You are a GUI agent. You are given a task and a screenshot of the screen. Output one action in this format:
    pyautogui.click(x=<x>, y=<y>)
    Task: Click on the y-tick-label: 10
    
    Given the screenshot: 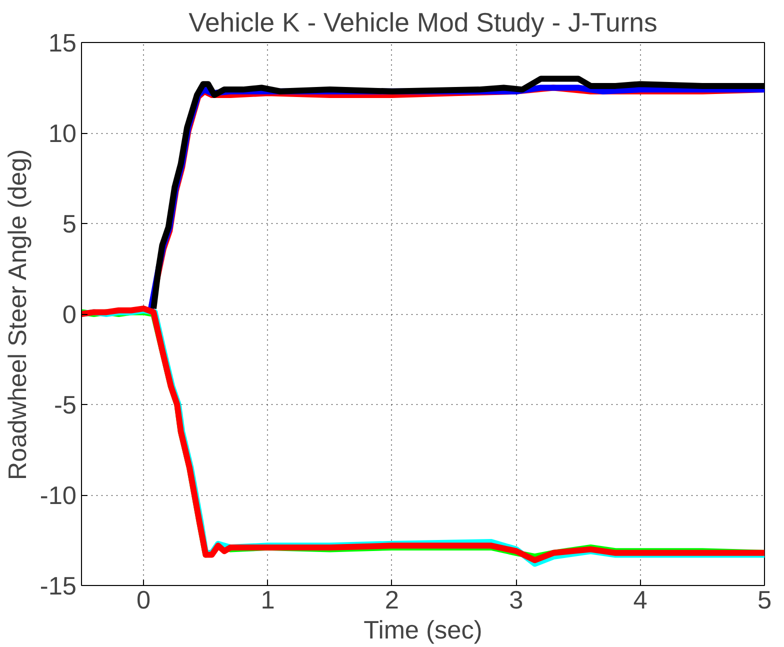 What is the action you would take?
    pyautogui.click(x=62, y=134)
    